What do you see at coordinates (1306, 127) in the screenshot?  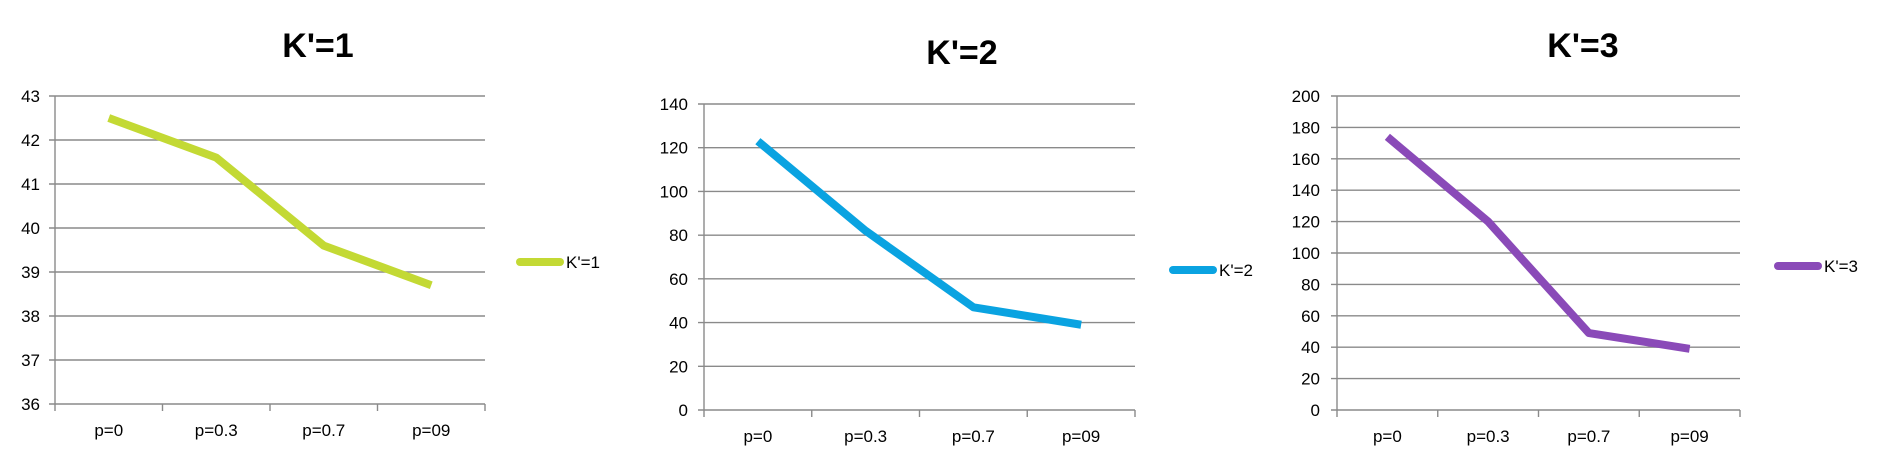 I see `y-tick-label: 180` at bounding box center [1306, 127].